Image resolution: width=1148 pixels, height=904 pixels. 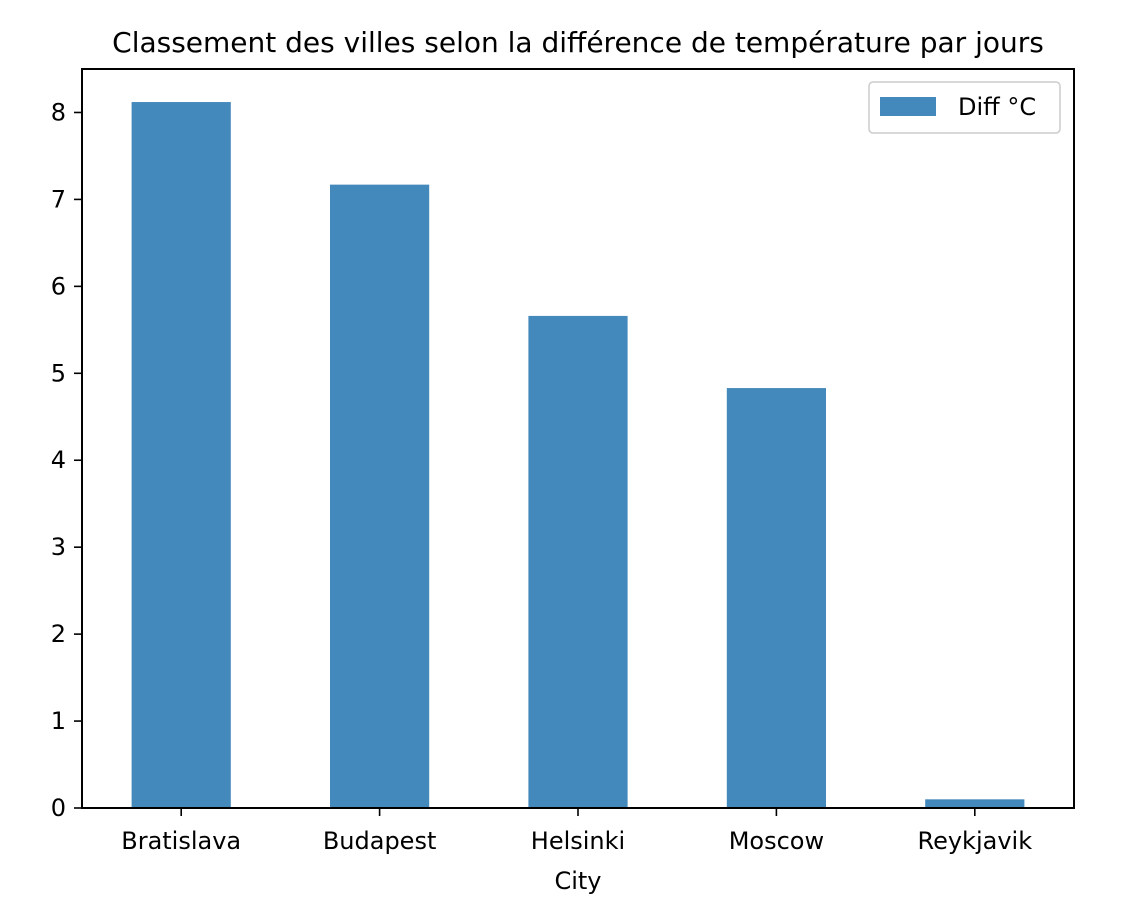 What do you see at coordinates (578, 841) in the screenshot?
I see `x-tick-label-helsinki: Helsinki` at bounding box center [578, 841].